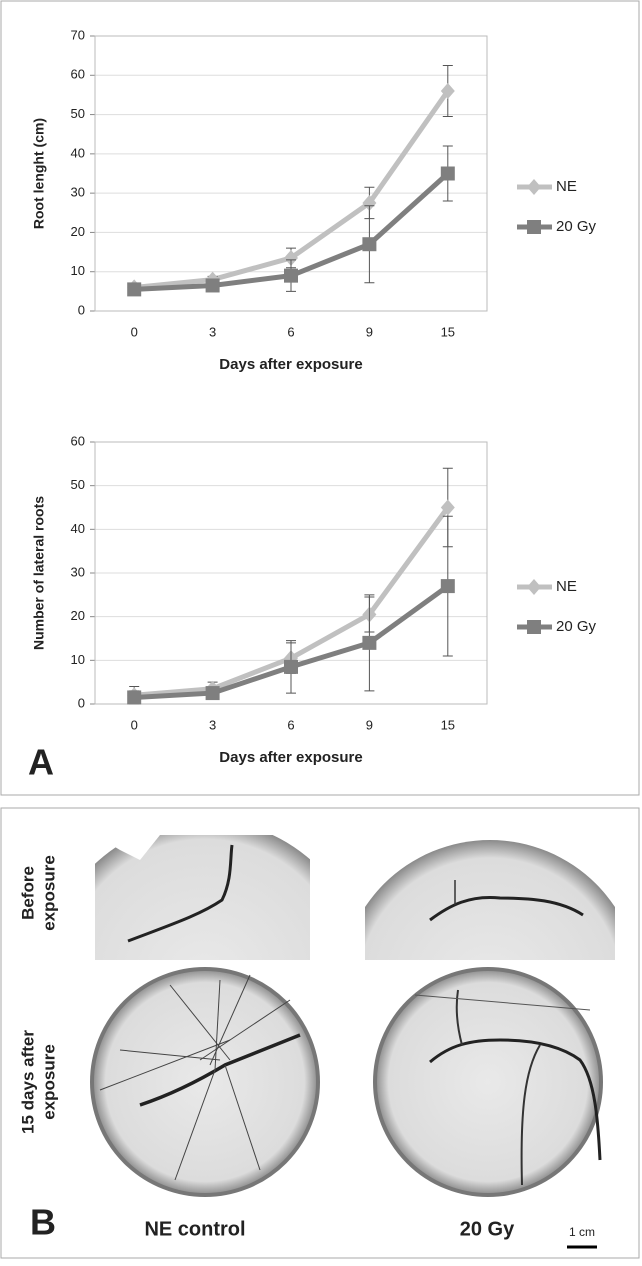 The image size is (642, 1266). Describe the element at coordinates (27, 1082) in the screenshot. I see `row-label: 15 days after` at that location.